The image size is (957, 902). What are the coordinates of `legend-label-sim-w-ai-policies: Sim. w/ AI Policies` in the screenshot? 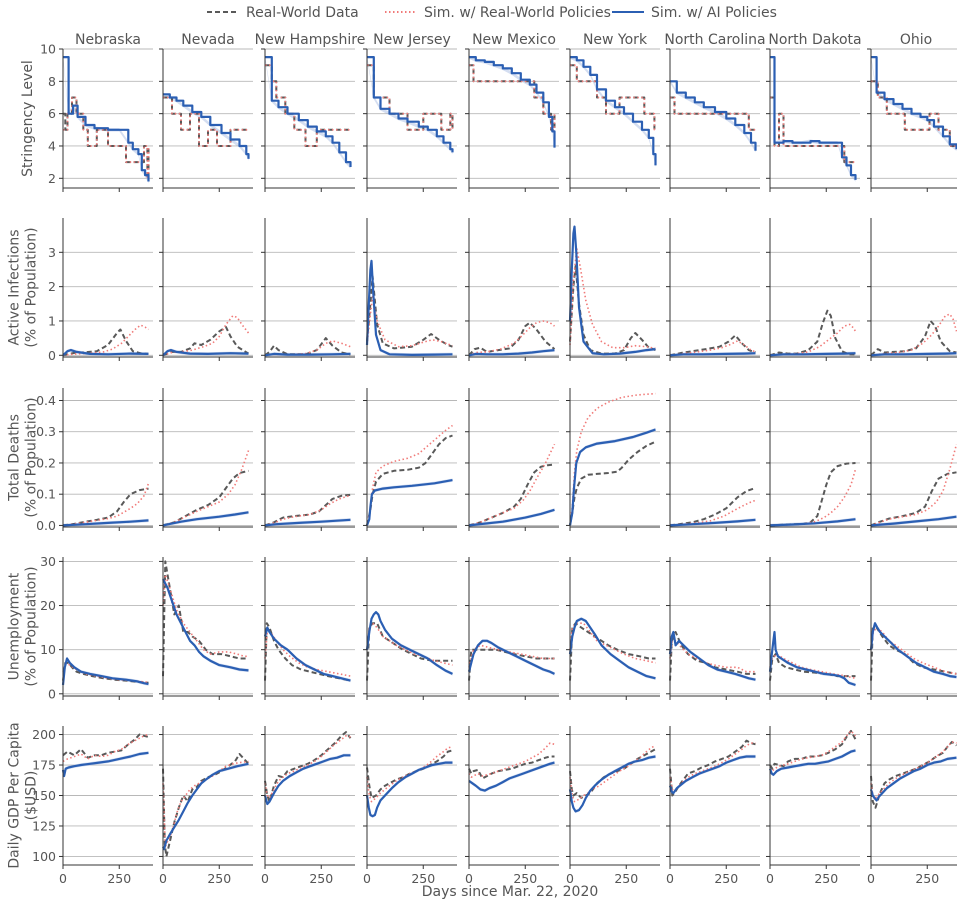 It's located at (714, 13).